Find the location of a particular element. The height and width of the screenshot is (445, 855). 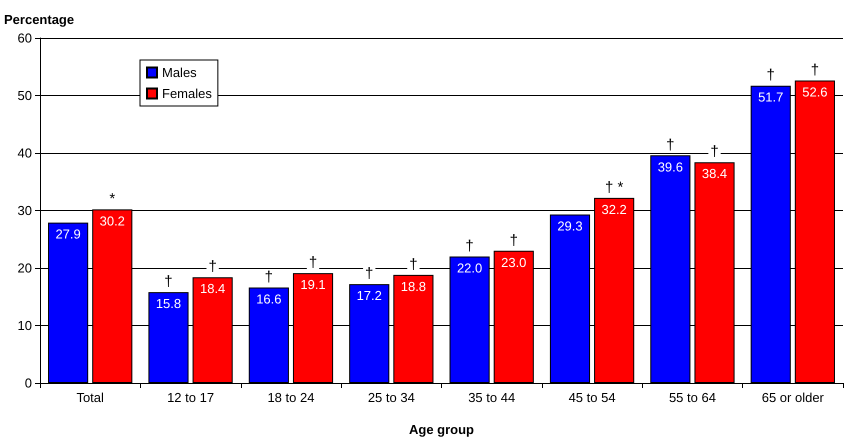

y-tick-label: 0 is located at coordinates (28, 383).